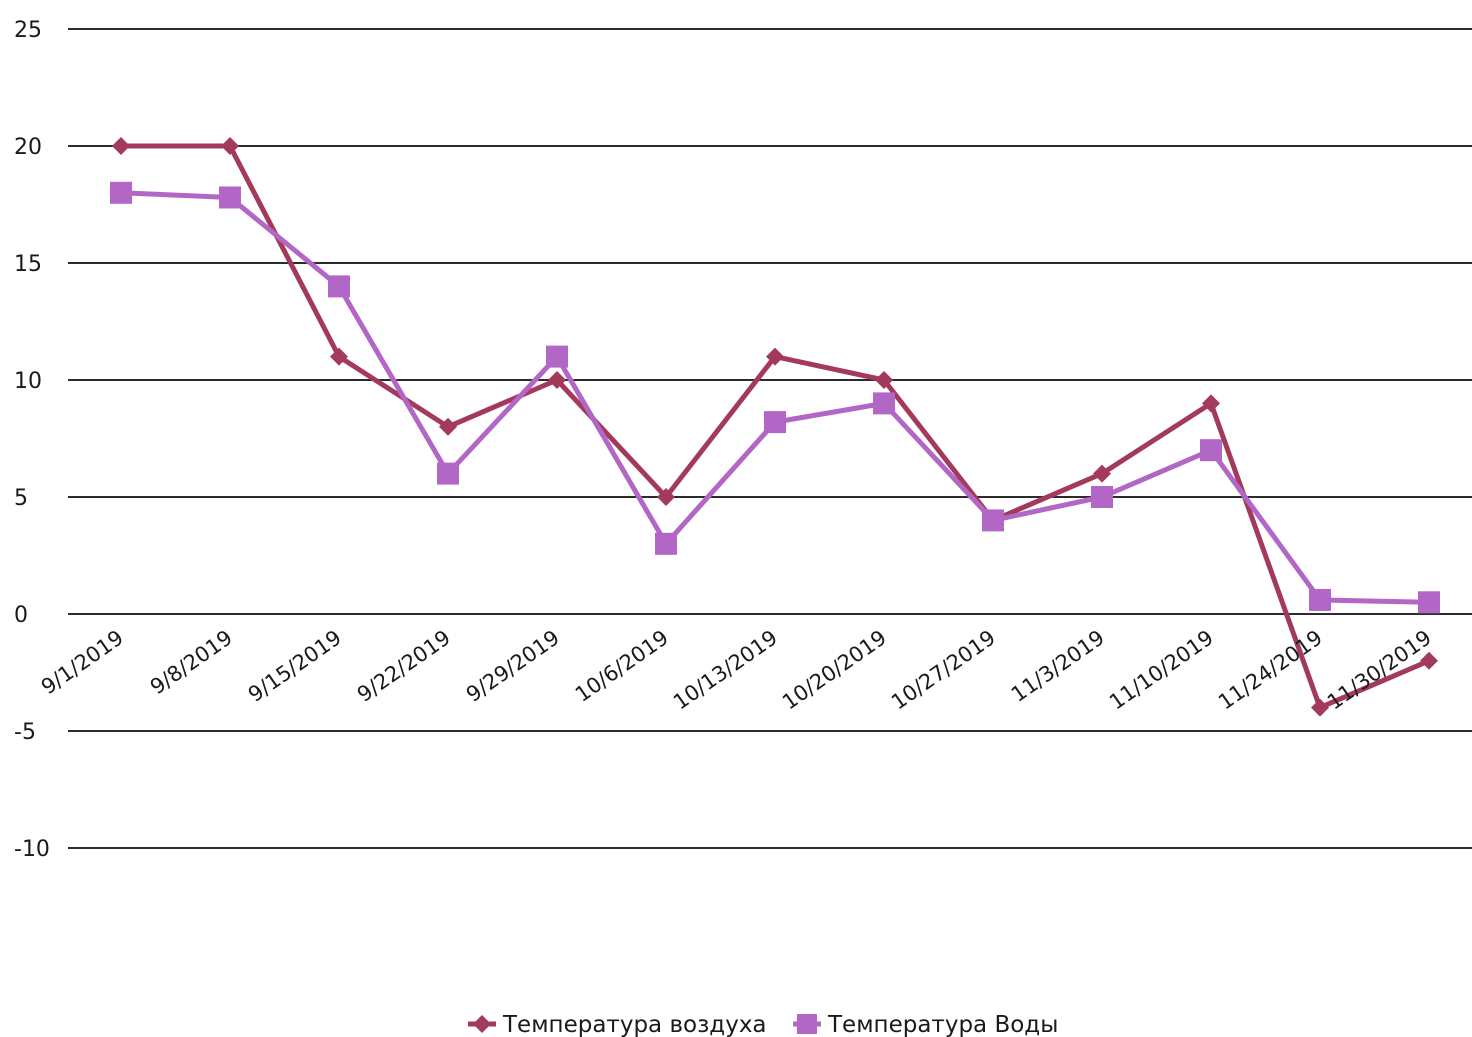 The height and width of the screenshot is (1037, 1472). Describe the element at coordinates (834, 669) in the screenshot. I see `x-tick-label: 10/20/2019` at that location.